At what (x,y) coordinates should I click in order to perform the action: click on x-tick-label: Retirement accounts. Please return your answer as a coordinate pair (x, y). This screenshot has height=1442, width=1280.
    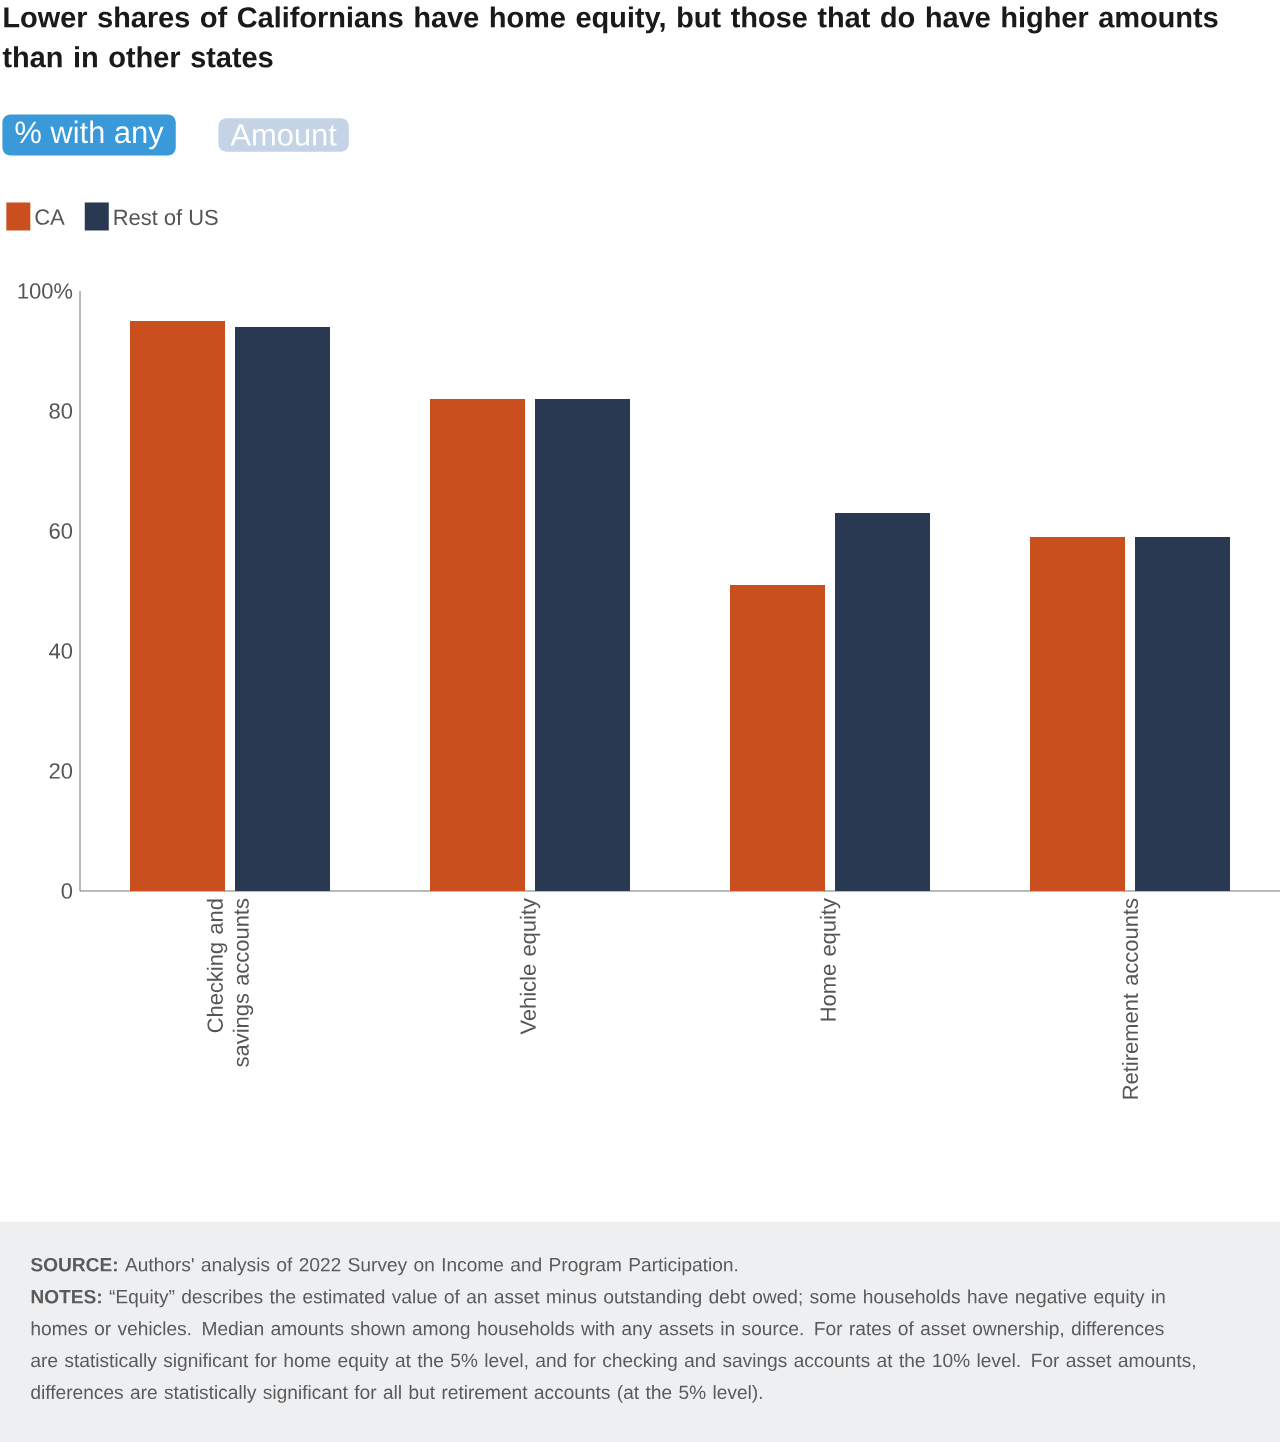
    Looking at the image, I should click on (1130, 998).